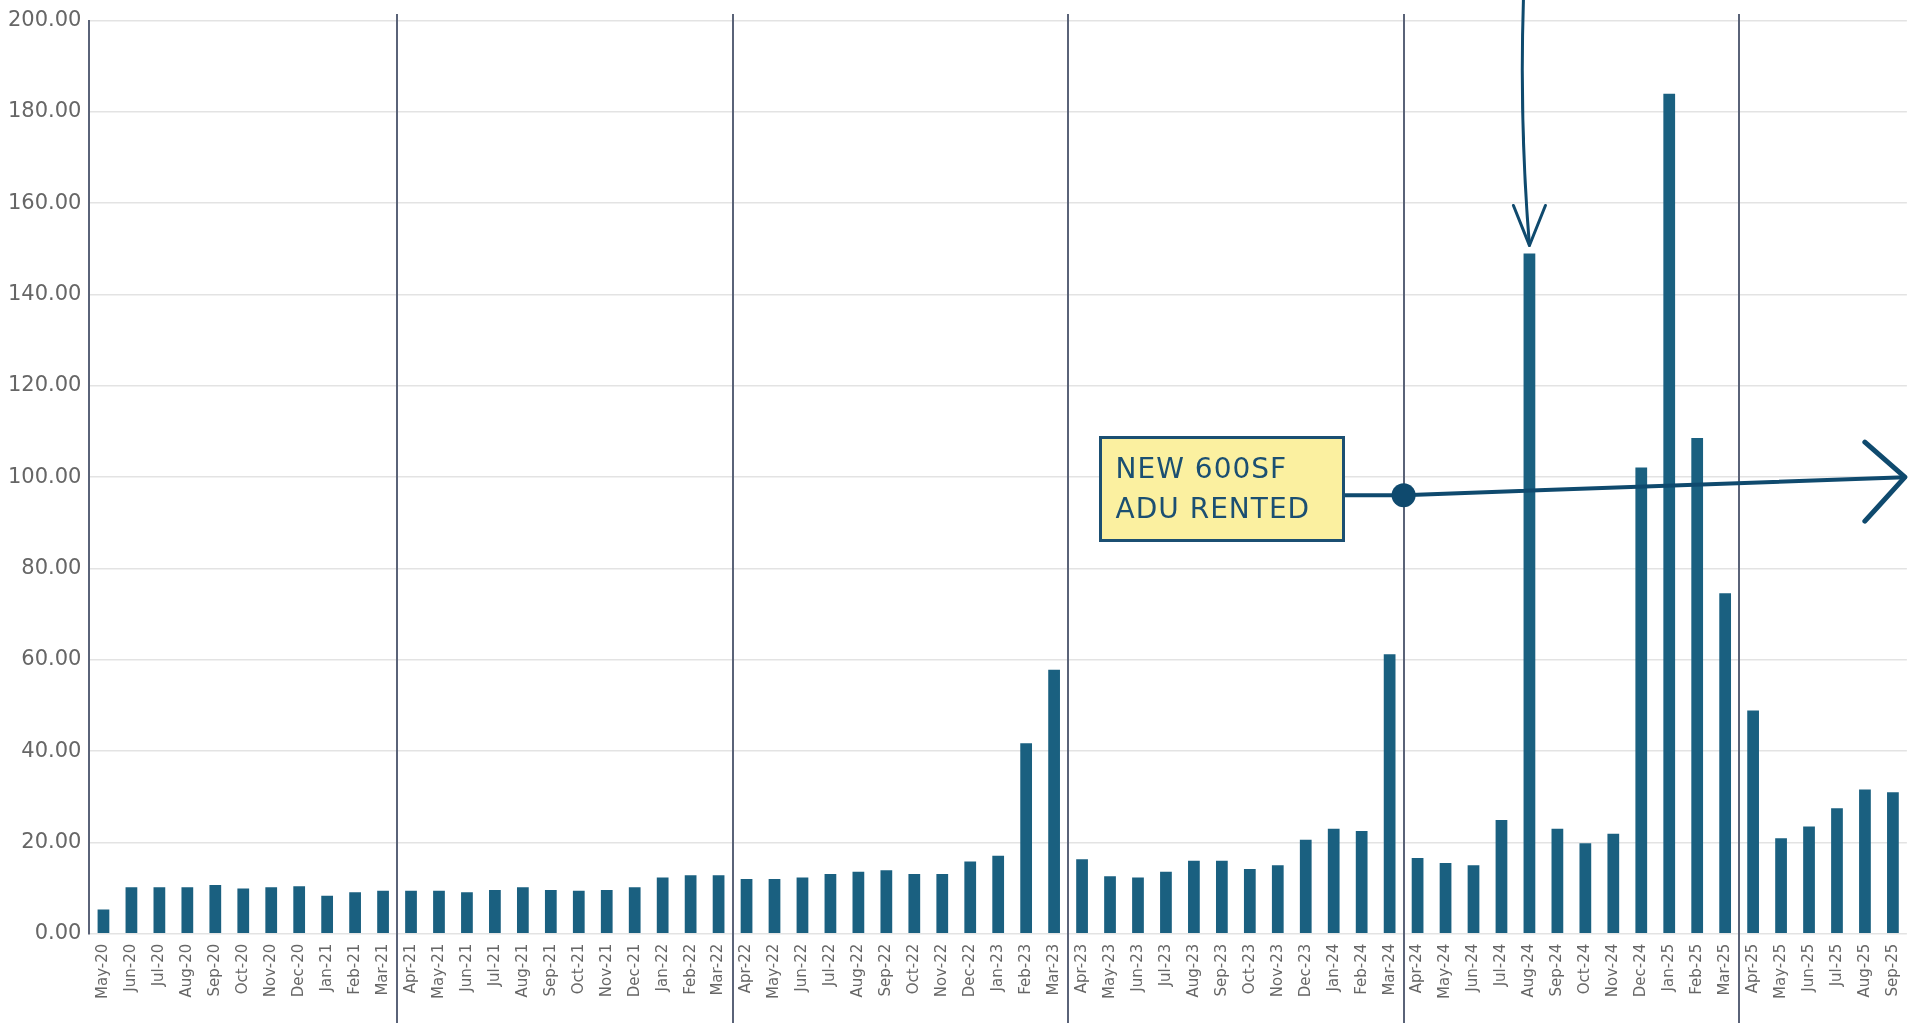 Image resolution: width=1921 pixels, height=1023 pixels. Describe the element at coordinates (158, 965) in the screenshot. I see `x-tick-label: Jul-20` at that location.